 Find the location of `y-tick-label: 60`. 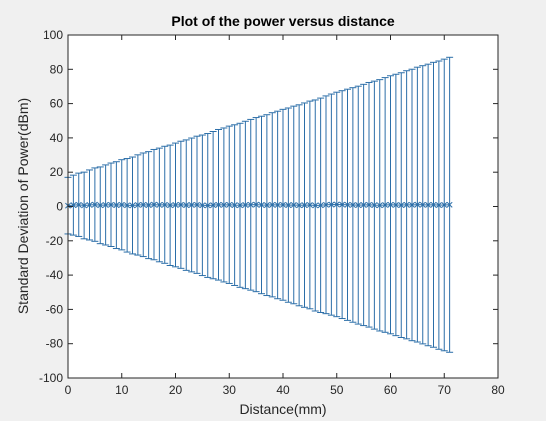

y-tick-label: 60 is located at coordinates (57, 104).